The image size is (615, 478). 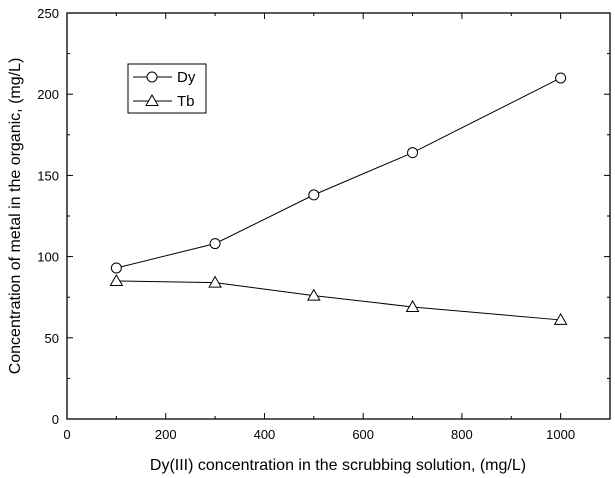 I want to click on y-tick-label: 250, so click(x=48, y=13).